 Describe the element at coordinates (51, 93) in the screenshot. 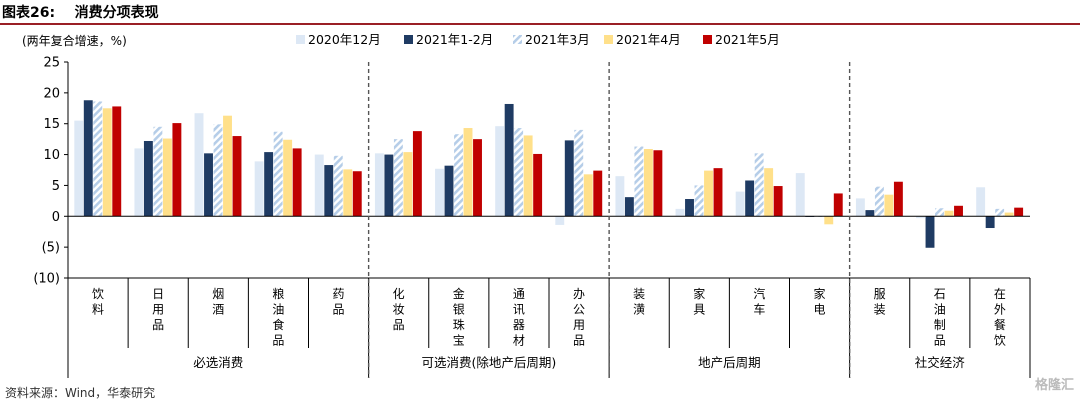

I see `y-tick-label: 20` at that location.